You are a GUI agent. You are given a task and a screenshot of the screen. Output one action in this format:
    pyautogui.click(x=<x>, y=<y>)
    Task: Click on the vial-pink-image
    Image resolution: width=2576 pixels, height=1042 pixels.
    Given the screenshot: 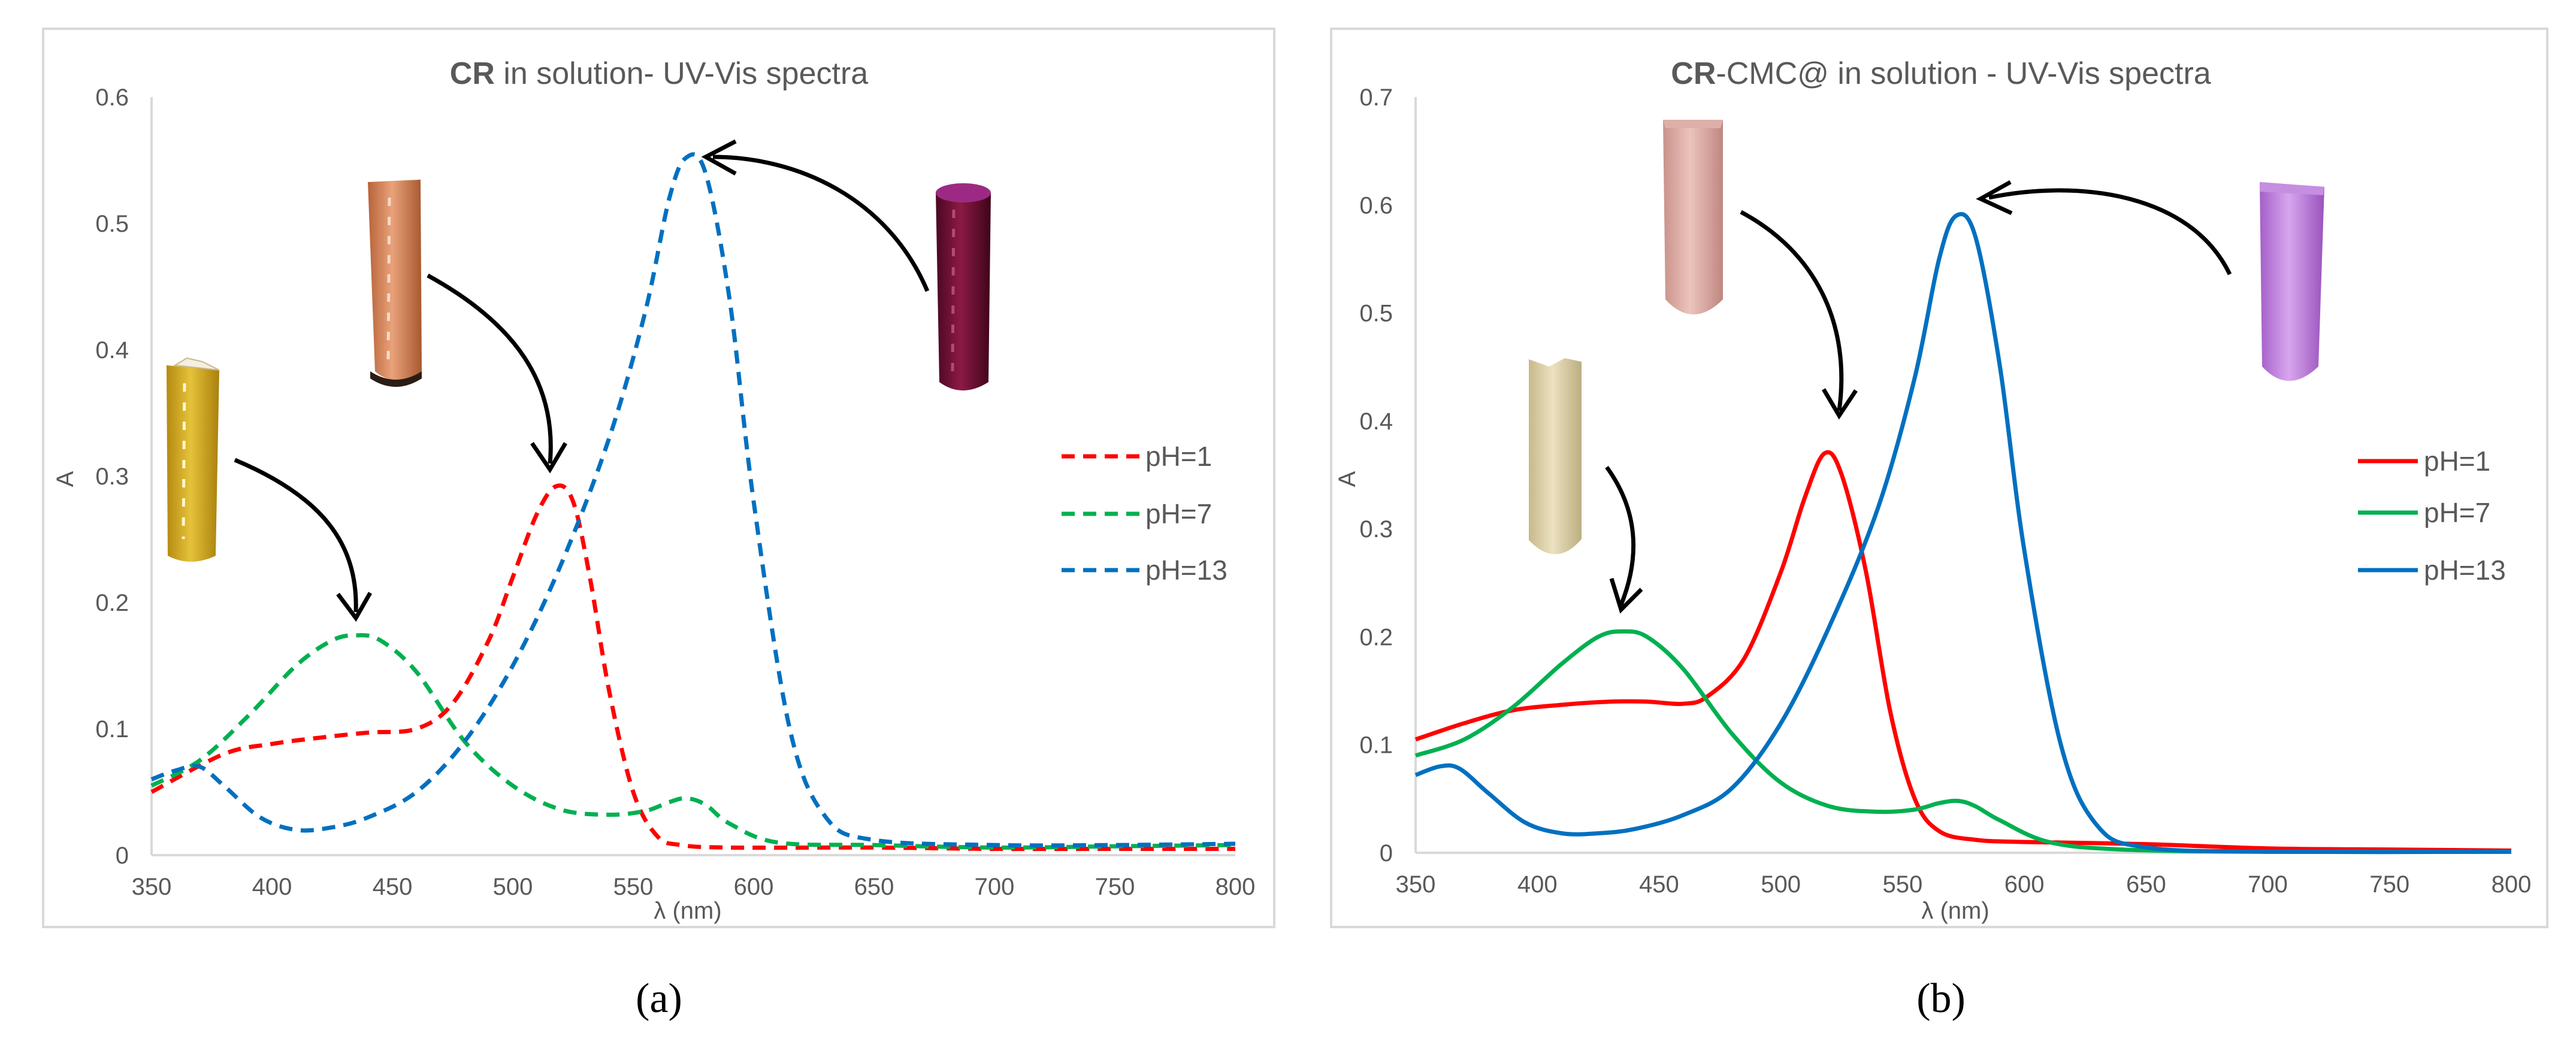 What is the action you would take?
    pyautogui.click(x=1693, y=217)
    